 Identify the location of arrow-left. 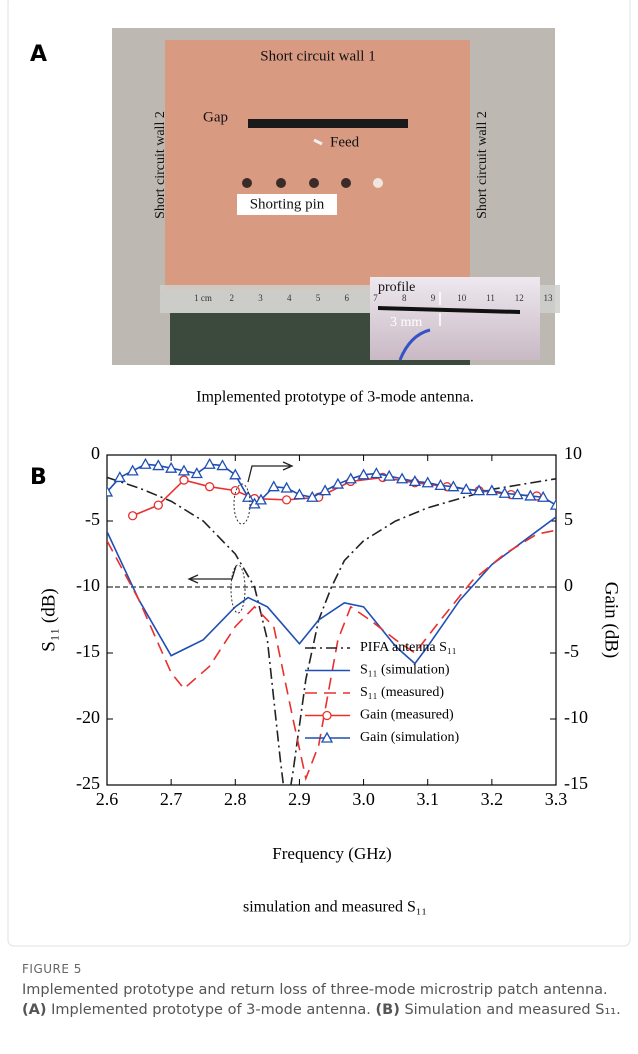
(212, 574).